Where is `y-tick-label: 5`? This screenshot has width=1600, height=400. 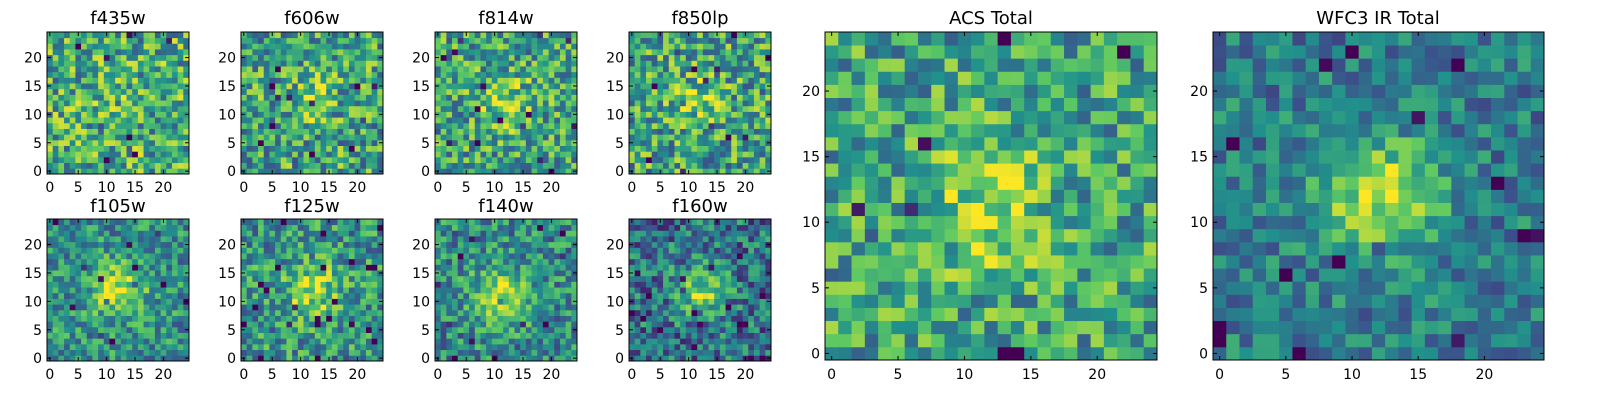
y-tick-label: 5 is located at coordinates (619, 144).